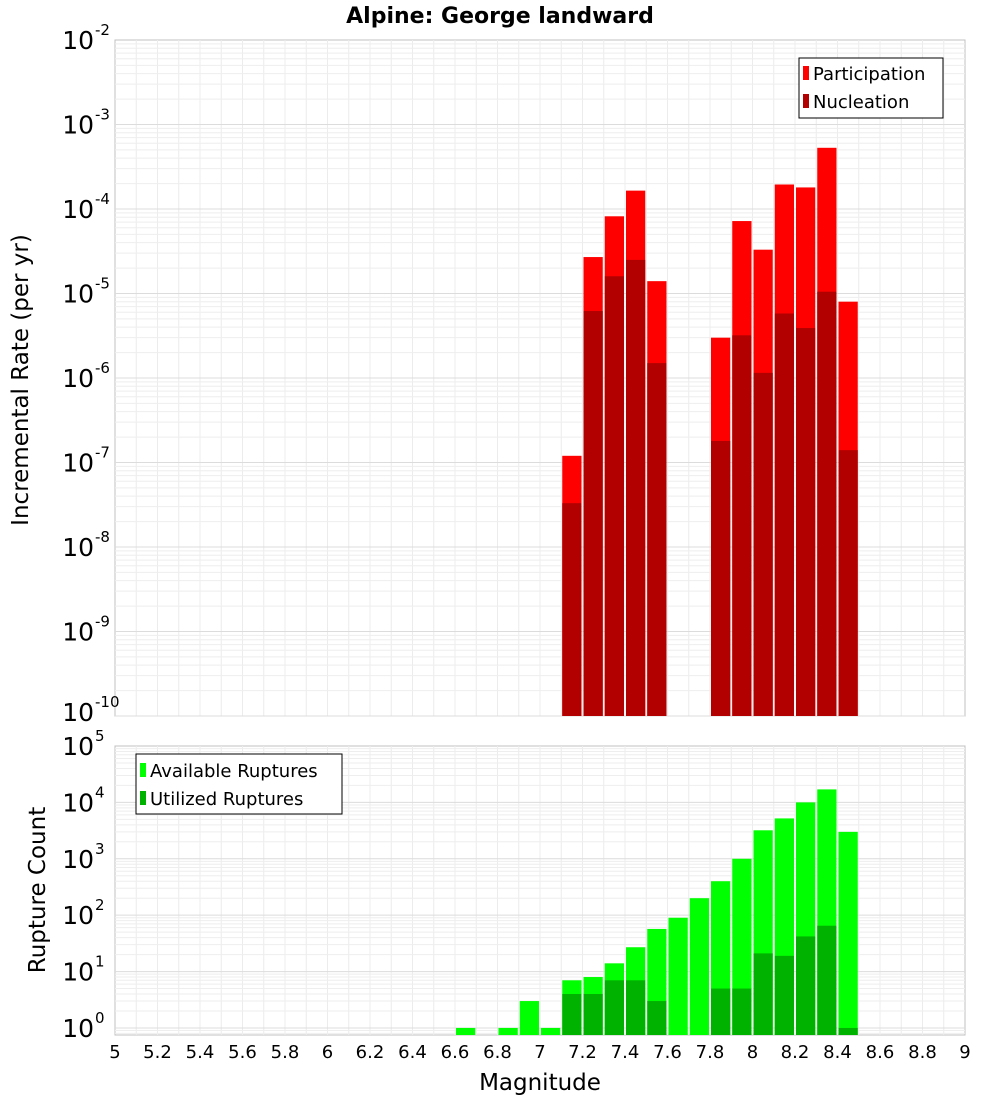 The image size is (1000, 1100). I want to click on x-tick-label: 5.6, so click(242, 1052).